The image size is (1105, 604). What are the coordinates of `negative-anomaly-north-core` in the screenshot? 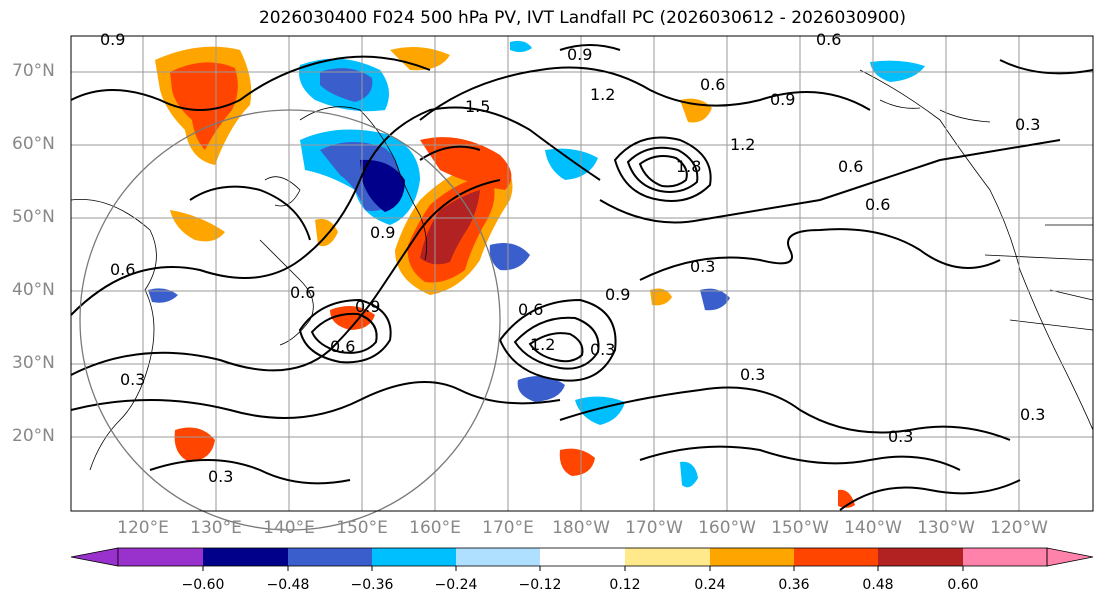 It's located at (346, 85).